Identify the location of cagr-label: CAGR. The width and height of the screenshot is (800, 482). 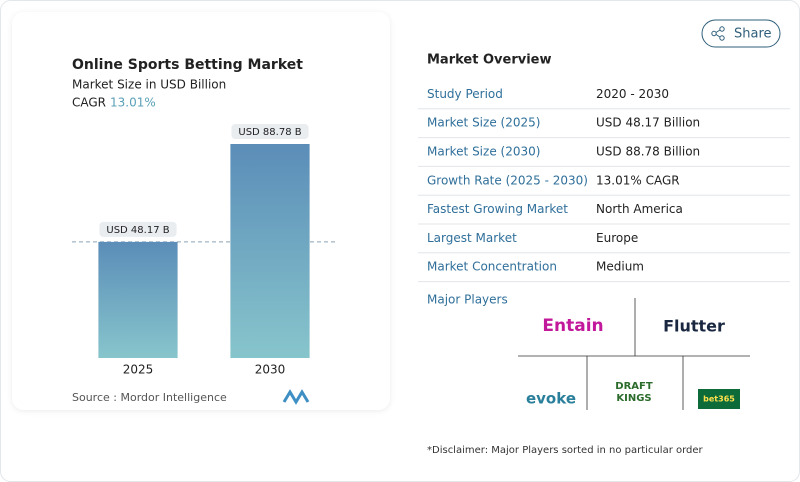
(89, 103).